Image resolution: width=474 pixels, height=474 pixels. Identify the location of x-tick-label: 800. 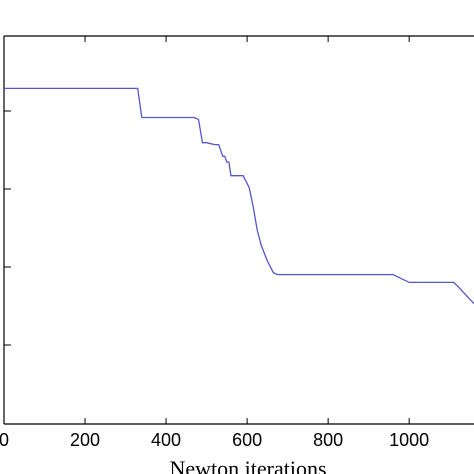
(328, 440).